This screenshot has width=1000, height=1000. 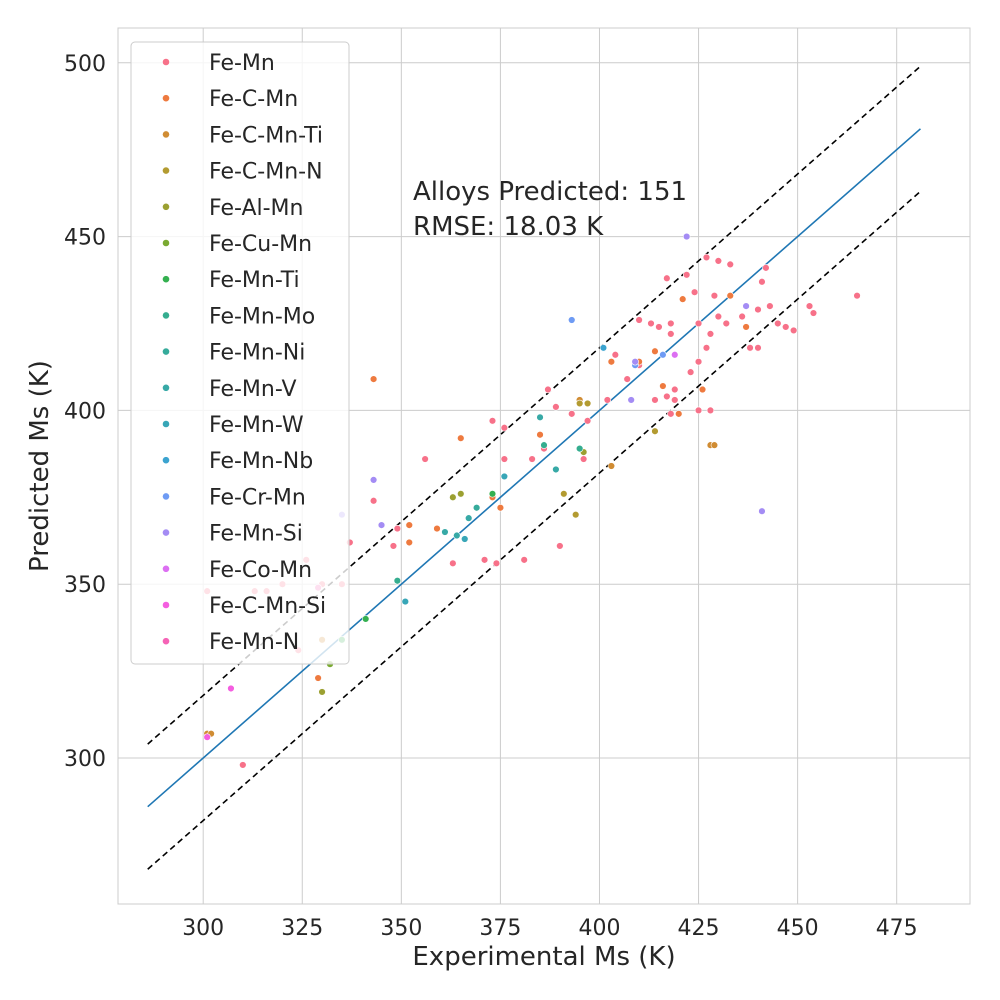 What do you see at coordinates (798, 928) in the screenshot?
I see `x-tick-label: 450` at bounding box center [798, 928].